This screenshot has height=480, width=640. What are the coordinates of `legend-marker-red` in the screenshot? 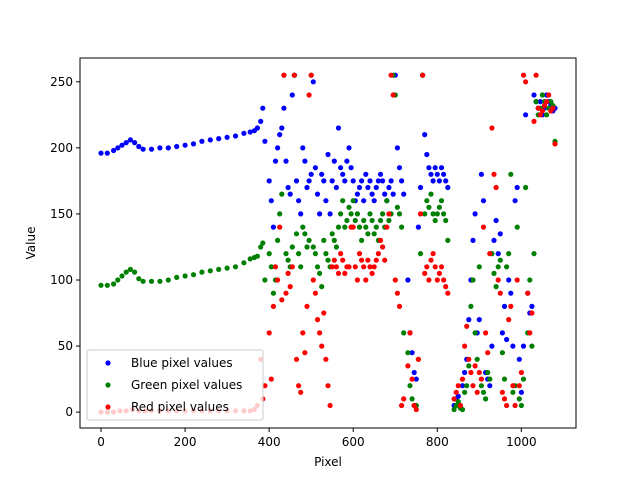 It's located at (108, 407).